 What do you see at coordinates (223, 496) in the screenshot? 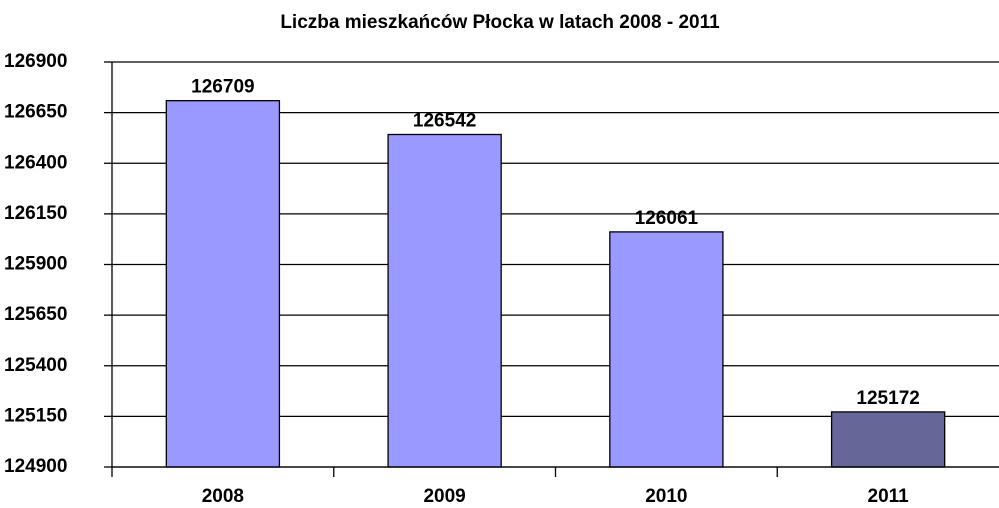
I see `x-tick-label: 2008` at bounding box center [223, 496].